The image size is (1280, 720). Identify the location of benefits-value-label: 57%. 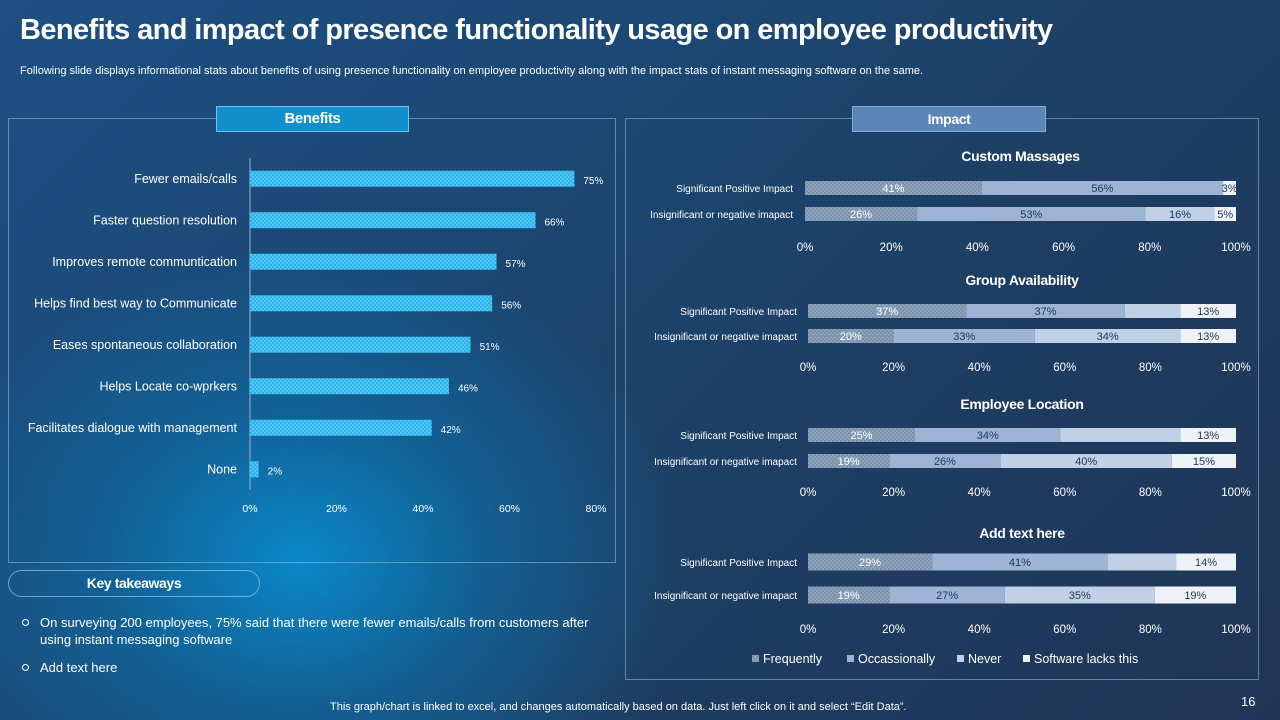
(516, 264).